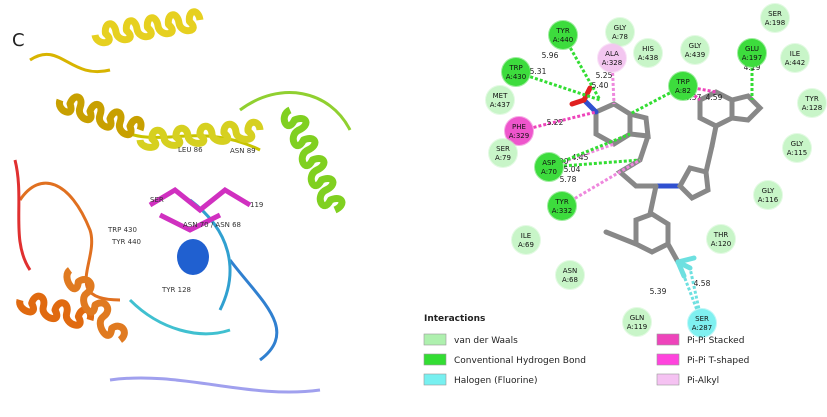  I want to click on residue-id: A:82, so click(683, 91).